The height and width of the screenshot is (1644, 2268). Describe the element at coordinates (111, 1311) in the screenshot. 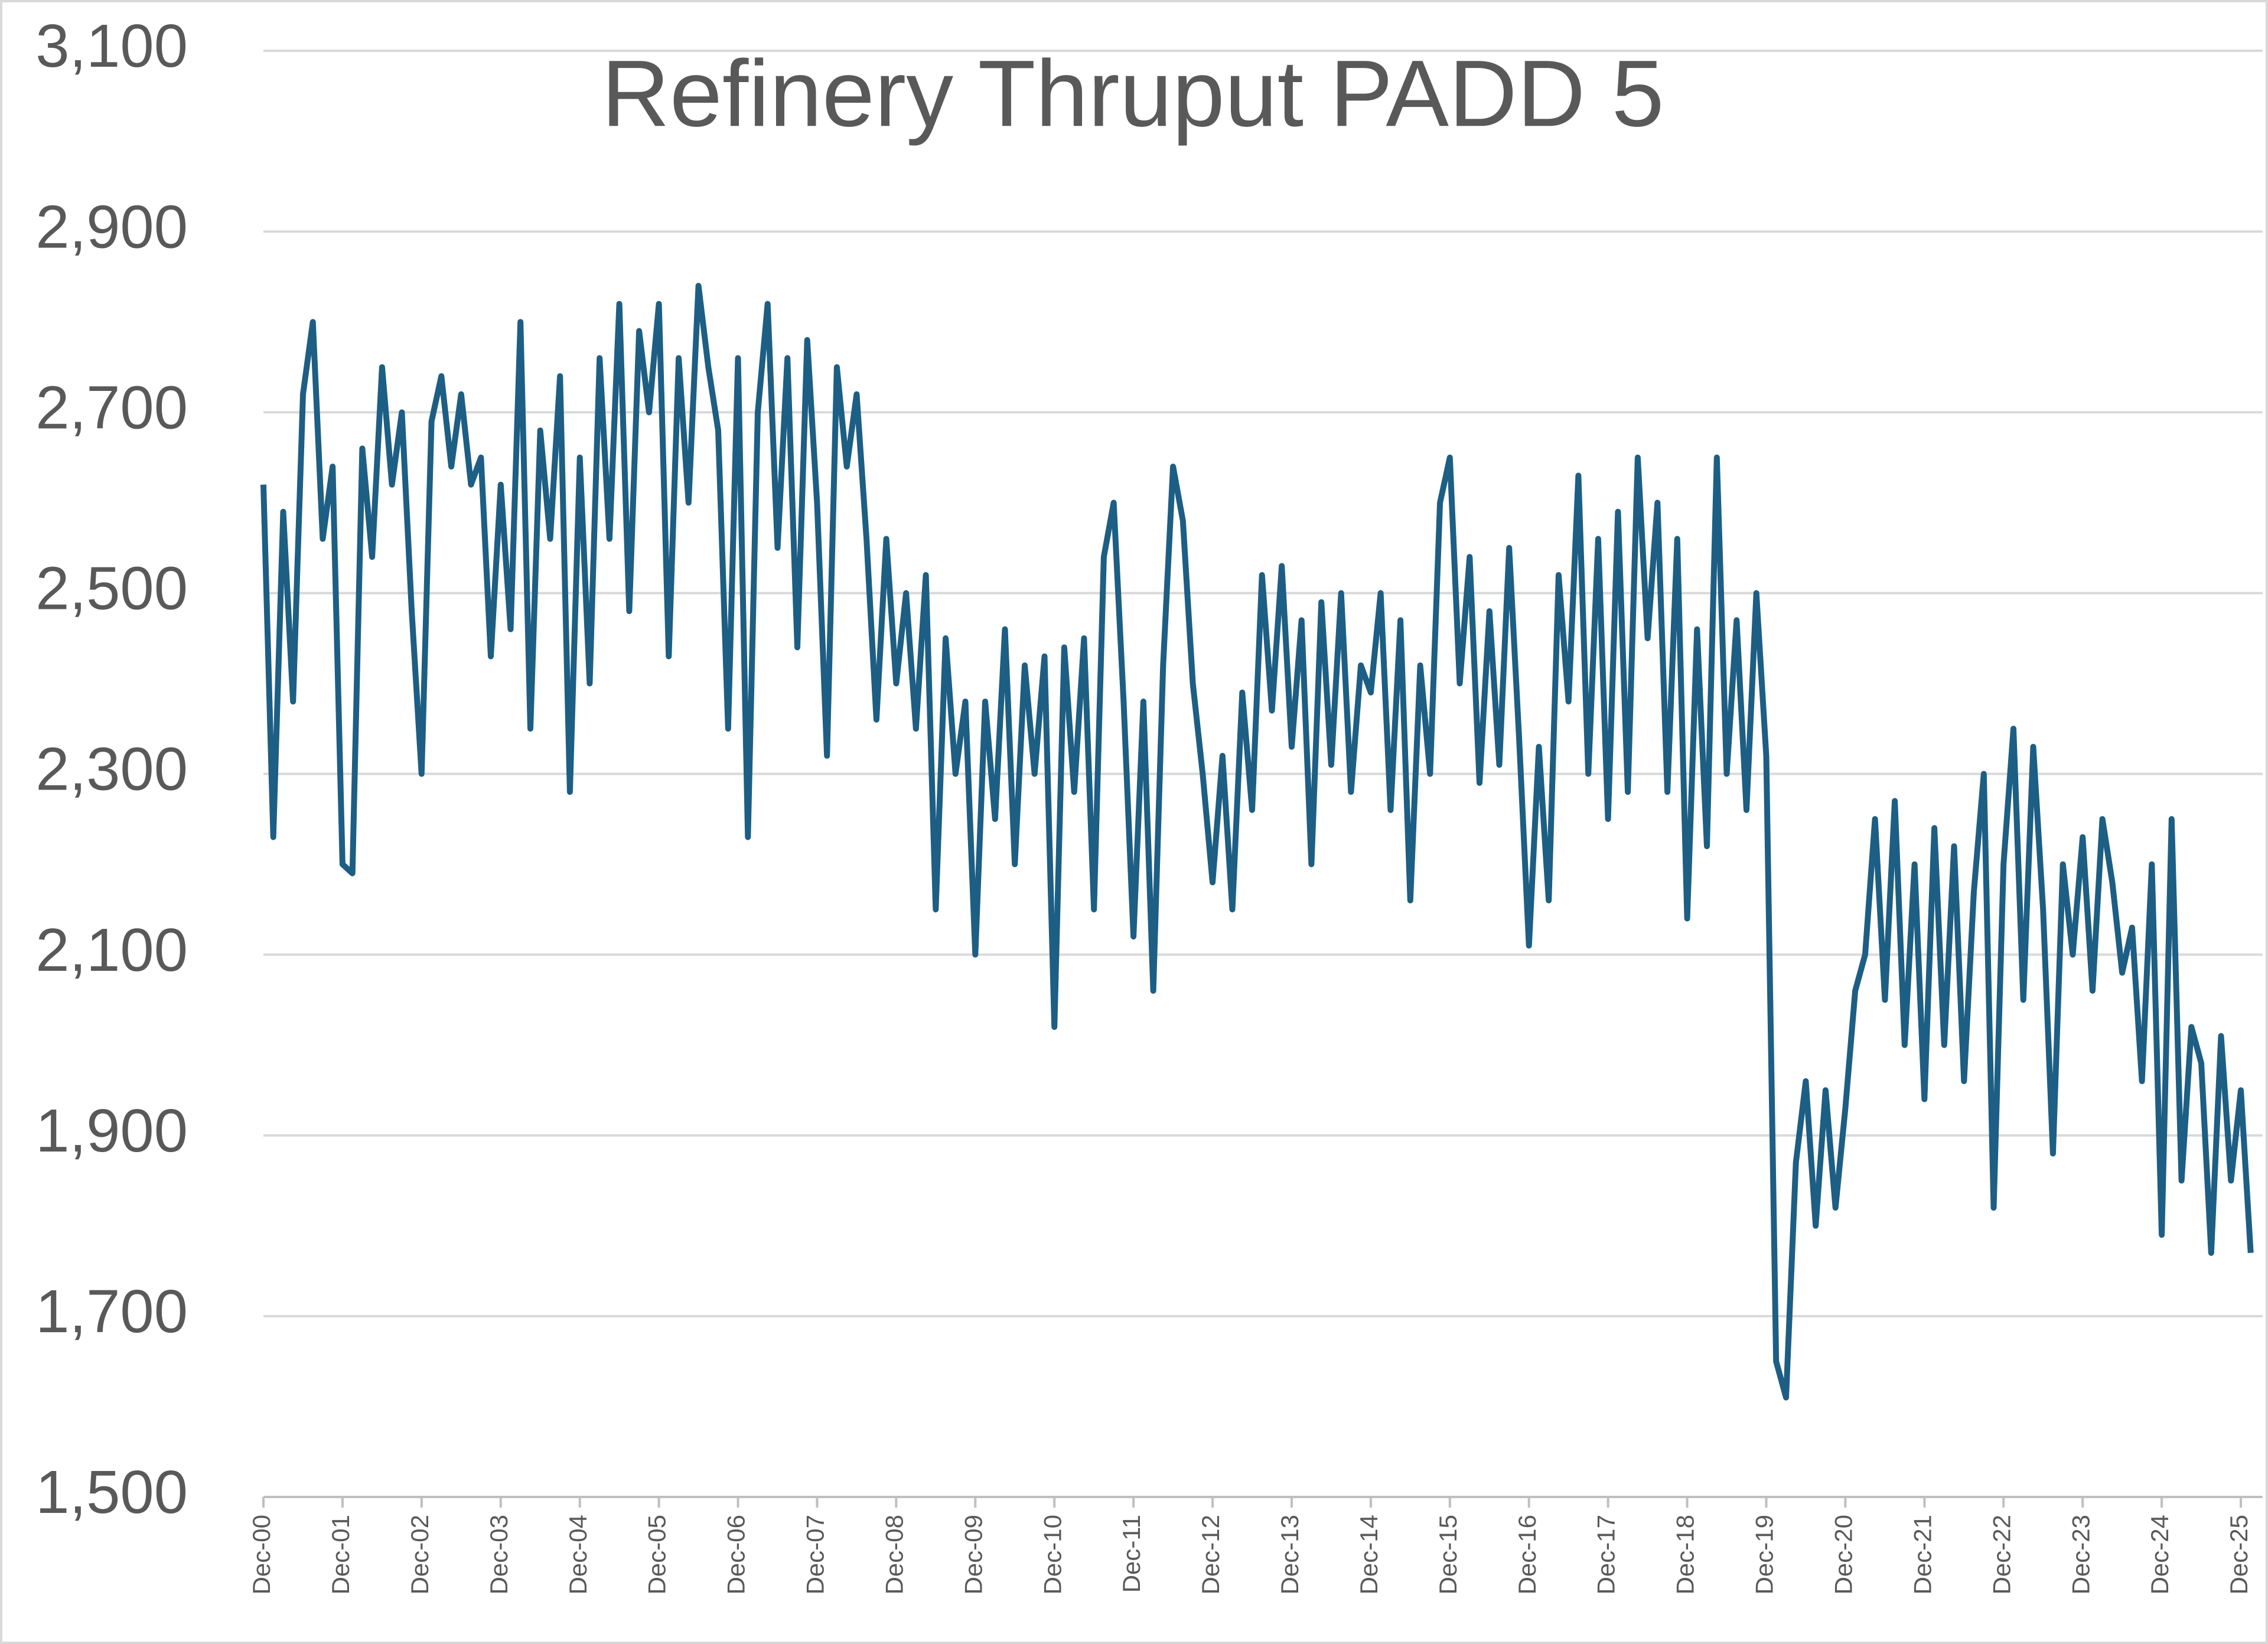

I see `y-tick-label: 1,700` at that location.